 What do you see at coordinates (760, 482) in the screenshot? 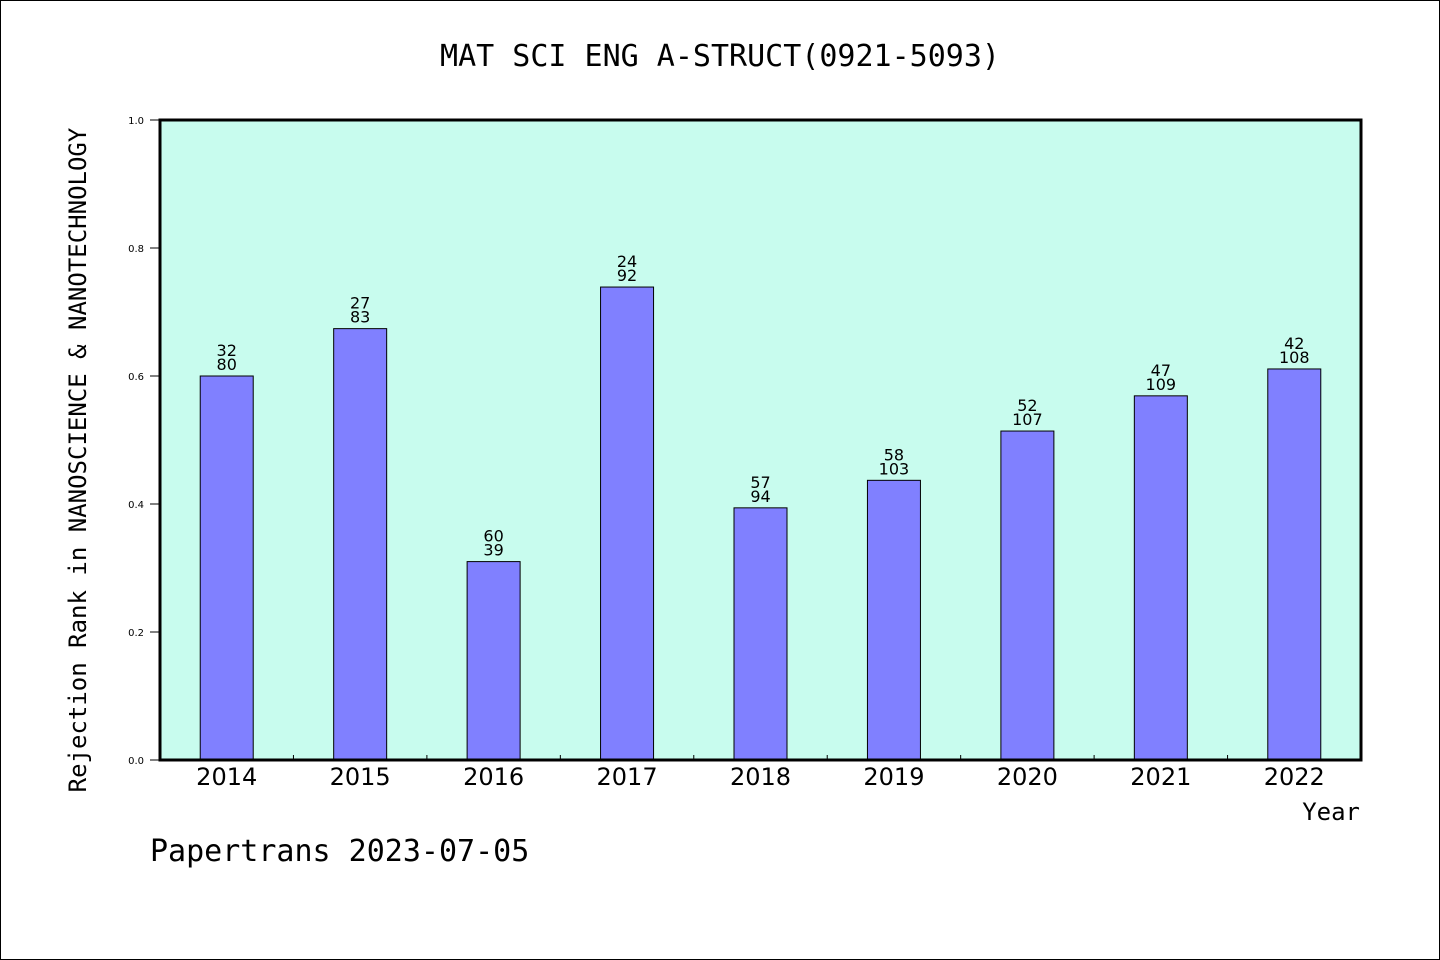
I see `bar-label-top-2018: 57` at bounding box center [760, 482].